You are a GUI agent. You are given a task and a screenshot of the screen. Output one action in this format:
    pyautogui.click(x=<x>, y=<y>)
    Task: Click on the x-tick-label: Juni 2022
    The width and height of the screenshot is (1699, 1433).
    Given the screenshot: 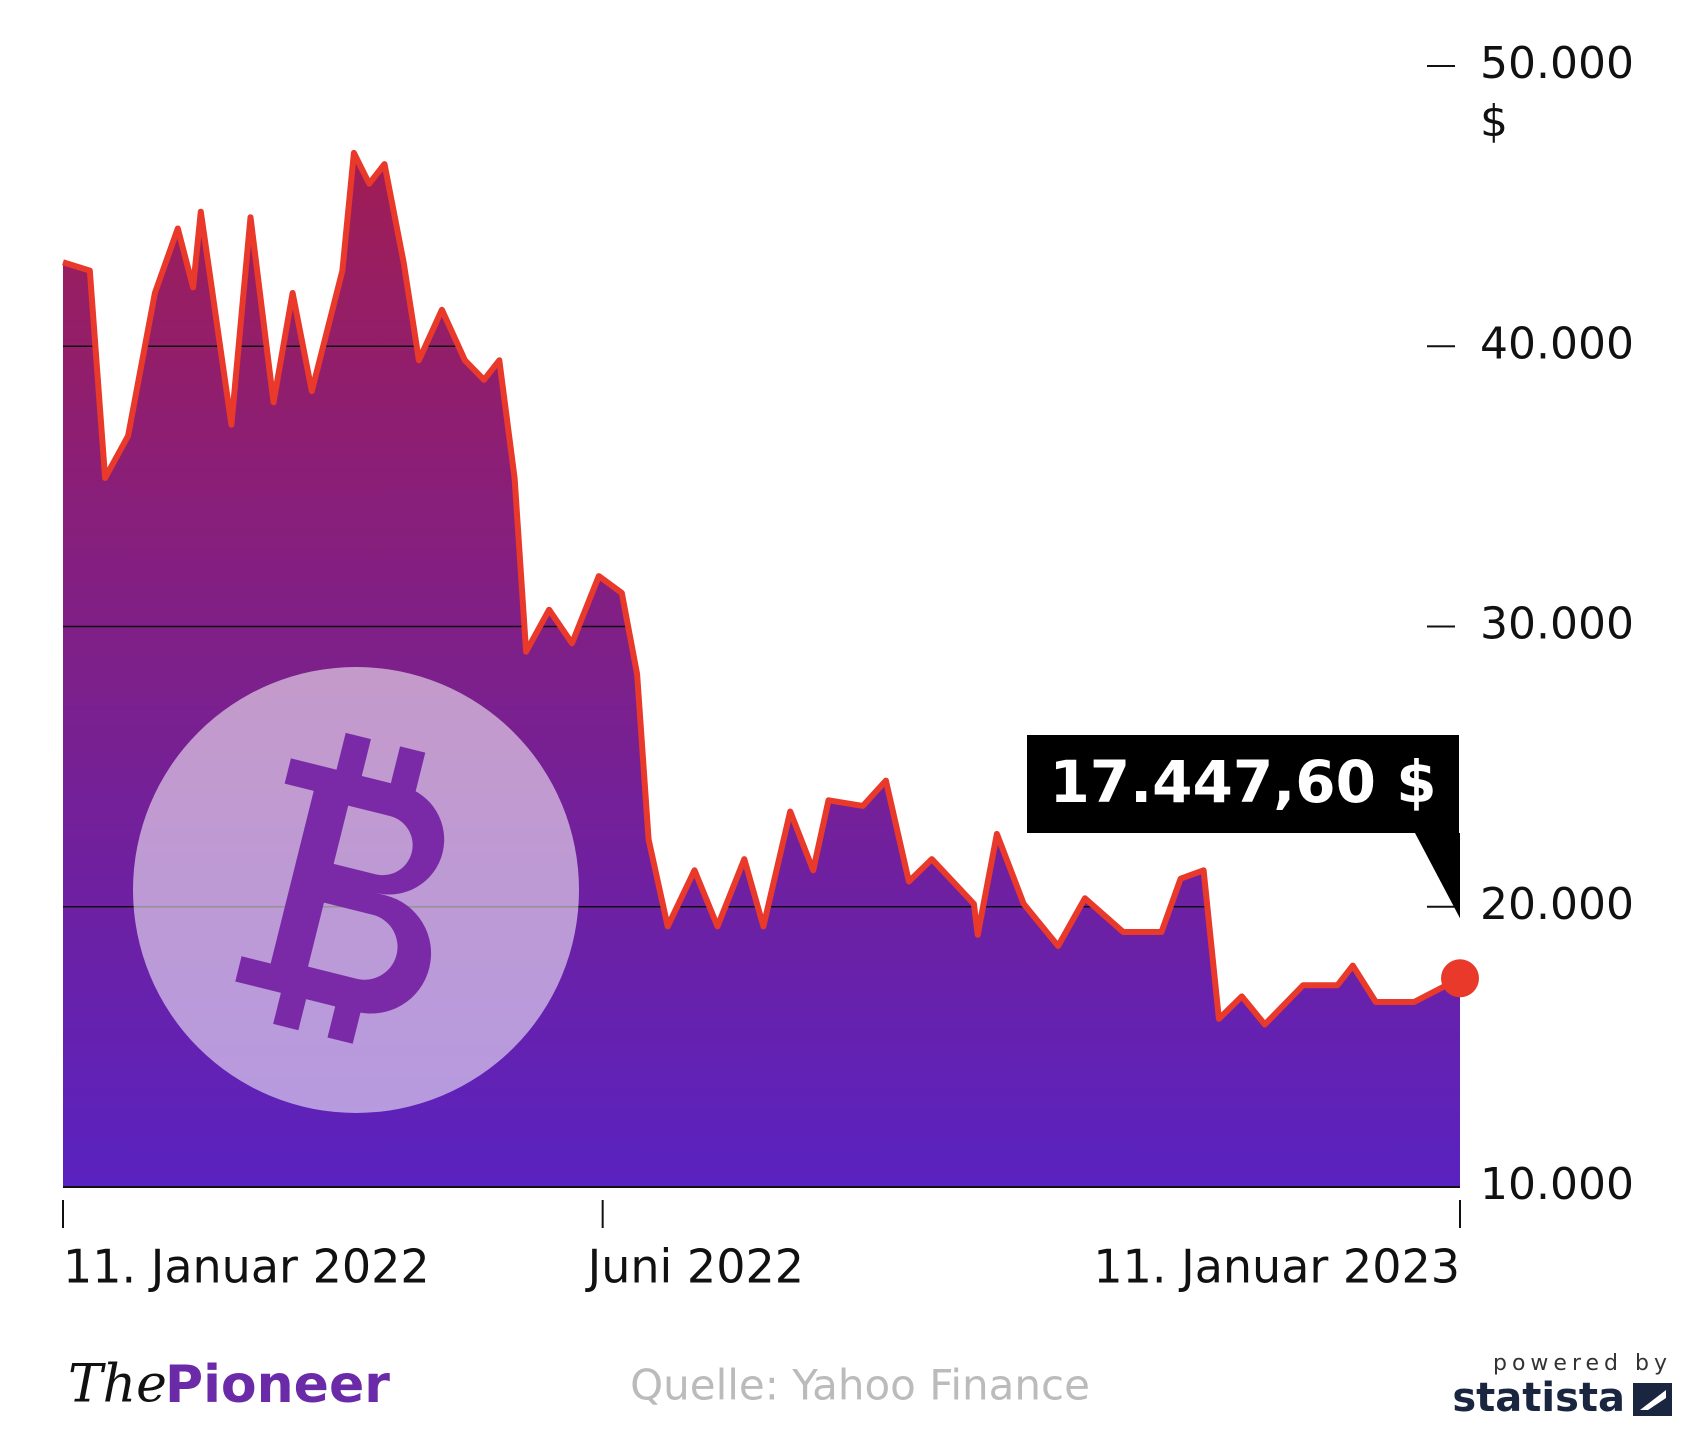 What is the action you would take?
    pyautogui.click(x=694, y=1267)
    